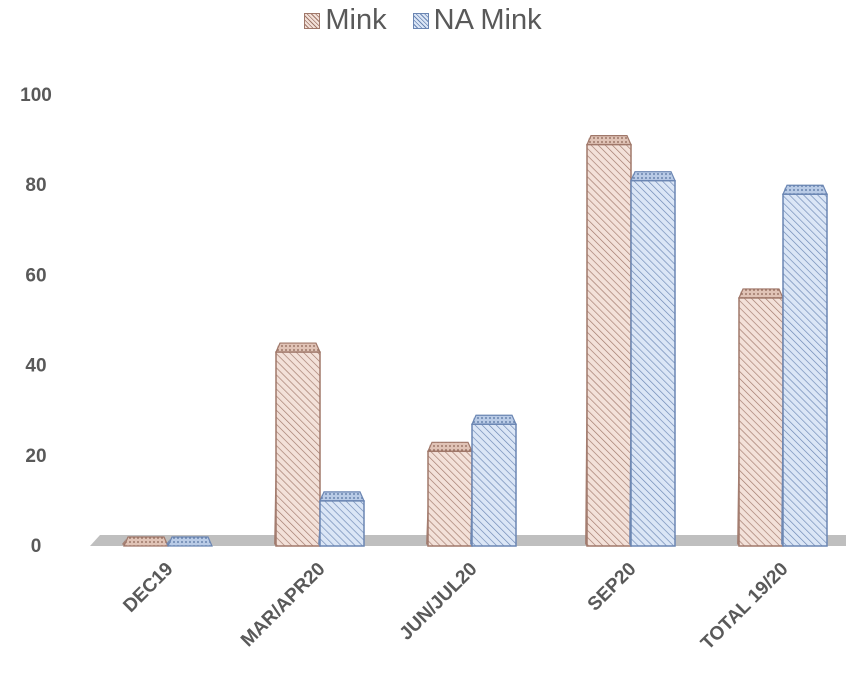 This screenshot has width=846, height=675. I want to click on y-tick-label: 20, so click(35, 456).